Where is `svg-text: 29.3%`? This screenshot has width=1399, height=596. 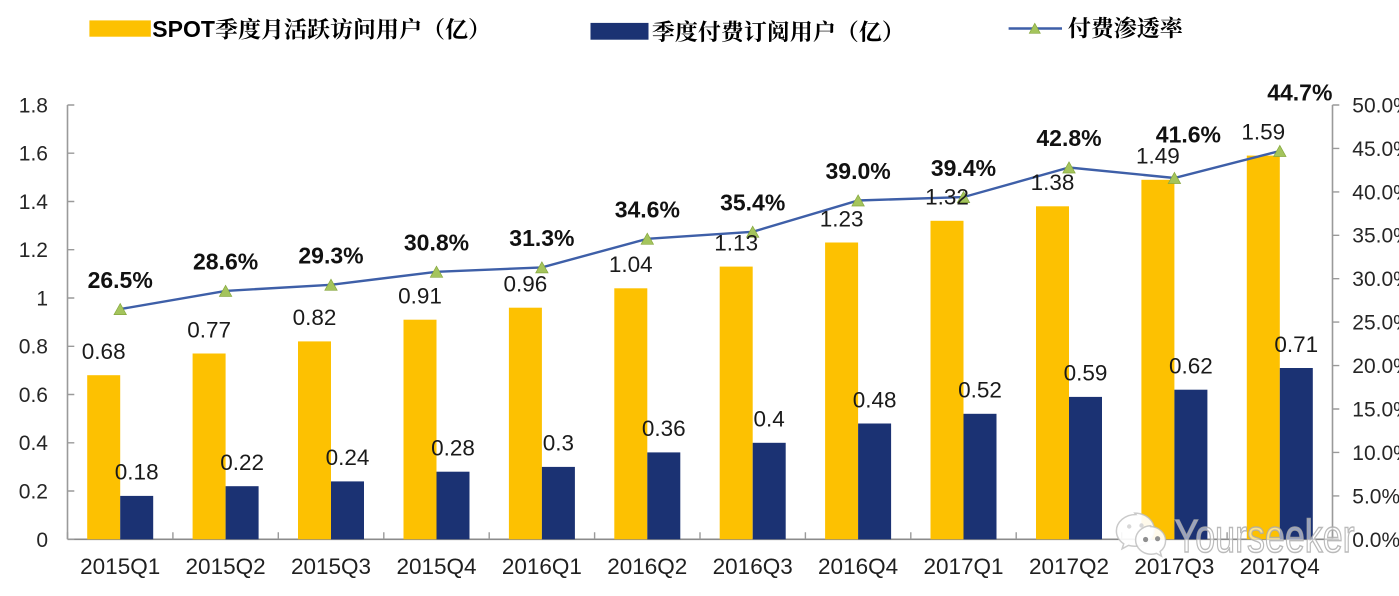 svg-text: 29.3% is located at coordinates (330, 256).